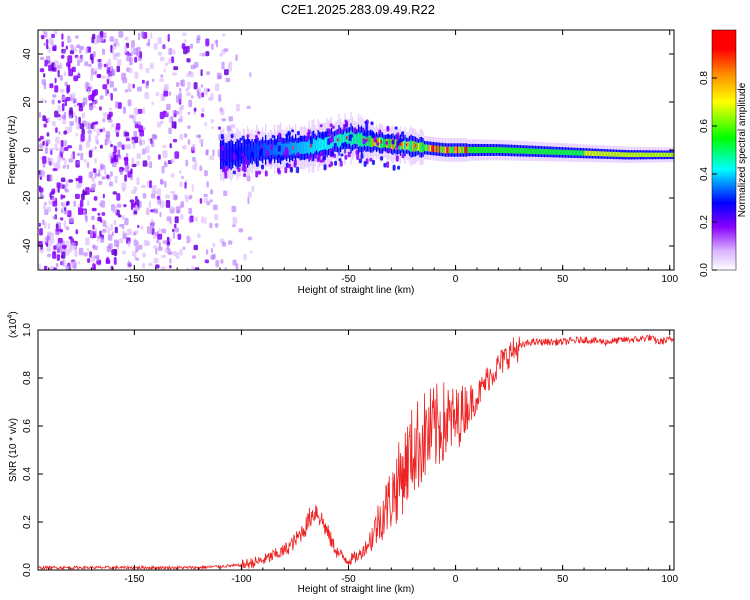  What do you see at coordinates (241, 279) in the screenshot?
I see `x-tick-label: -100` at bounding box center [241, 279].